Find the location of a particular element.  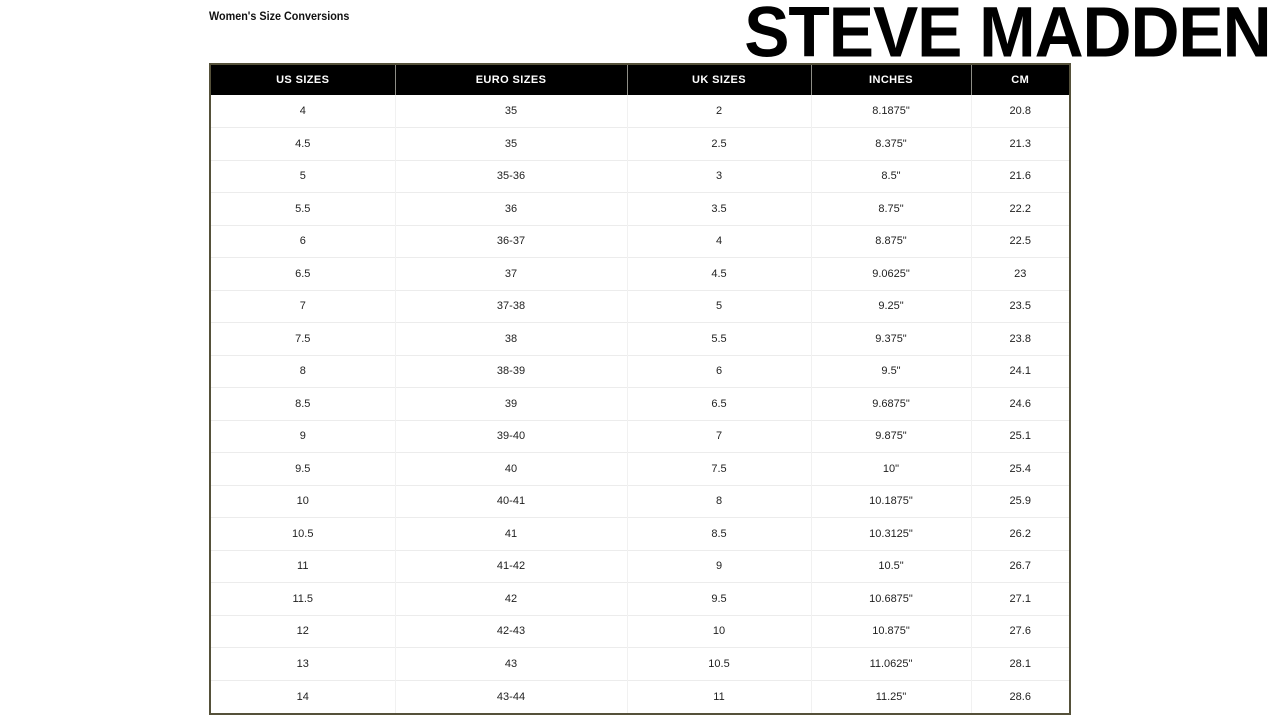

cell-us: 6 is located at coordinates (303, 241).